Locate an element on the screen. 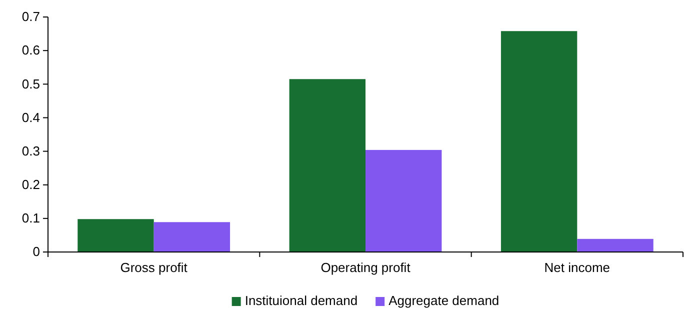 This screenshot has width=698, height=323. x-tick-label: Net income is located at coordinates (577, 267).